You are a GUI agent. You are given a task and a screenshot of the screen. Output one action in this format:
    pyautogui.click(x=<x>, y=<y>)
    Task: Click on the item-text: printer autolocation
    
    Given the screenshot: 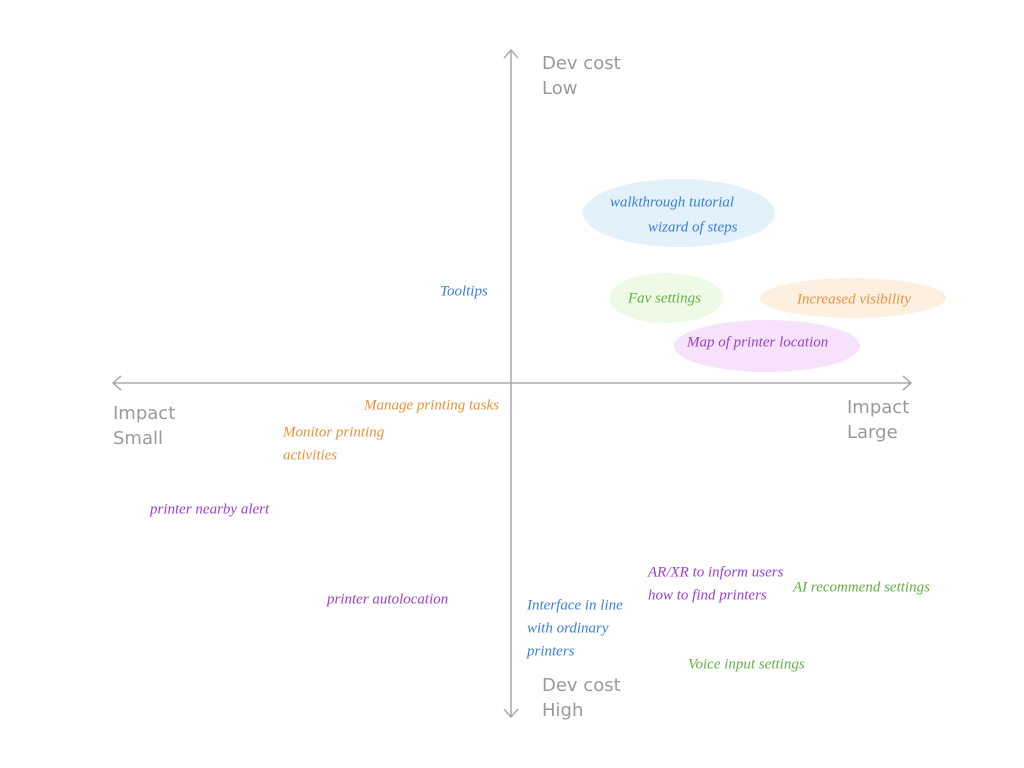 What is the action you would take?
    pyautogui.click(x=387, y=599)
    